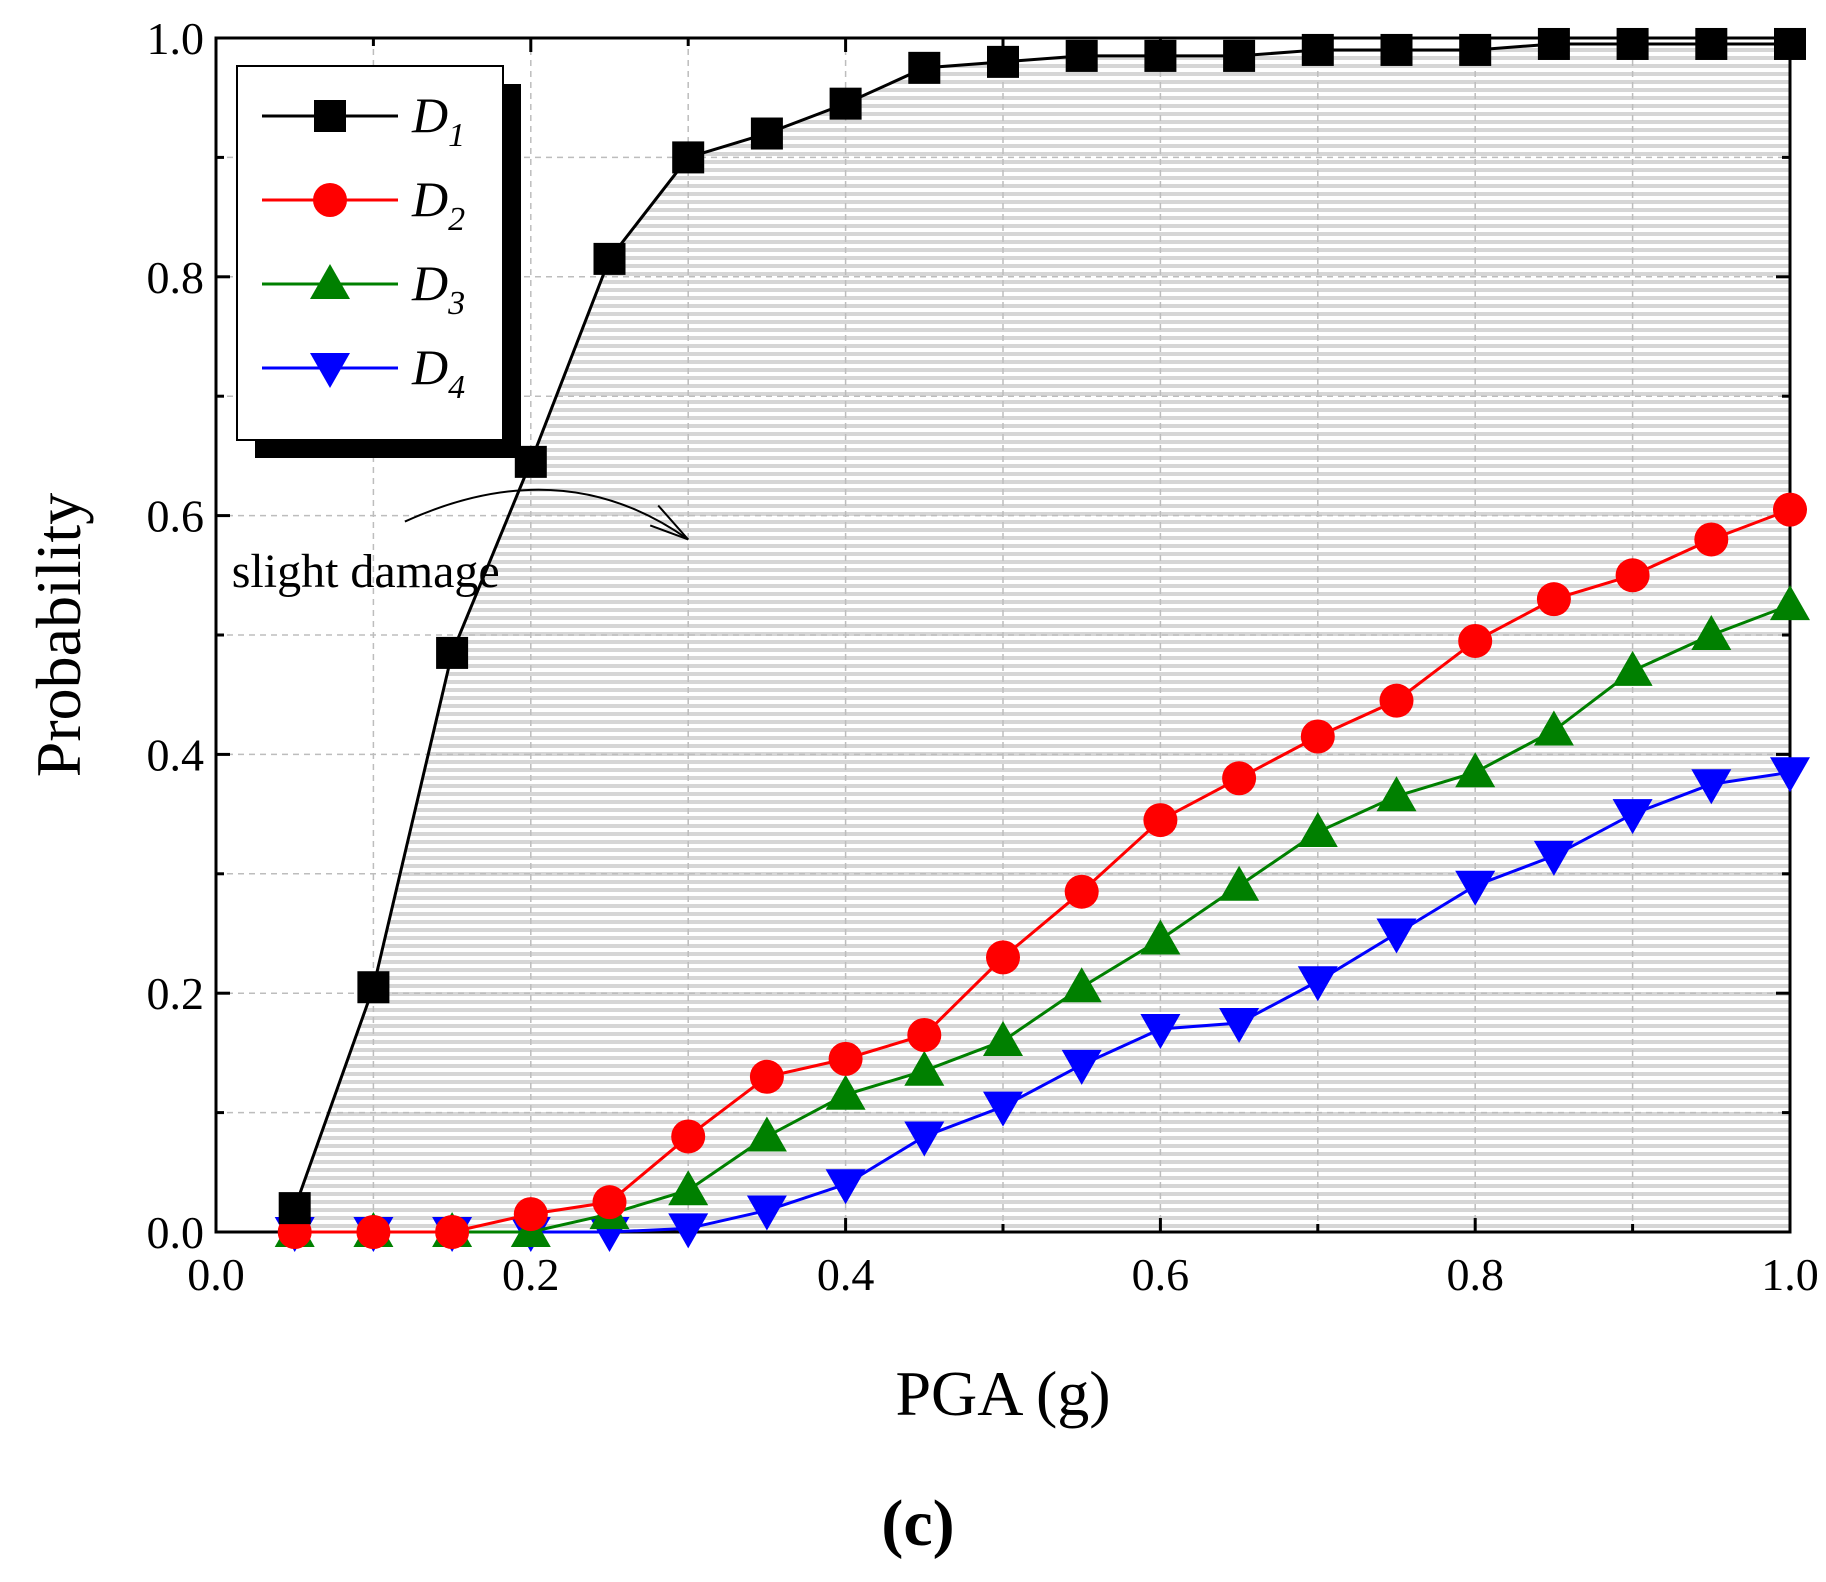 This screenshot has height=1582, width=1826. I want to click on legend-item-d3: D3, so click(363, 288).